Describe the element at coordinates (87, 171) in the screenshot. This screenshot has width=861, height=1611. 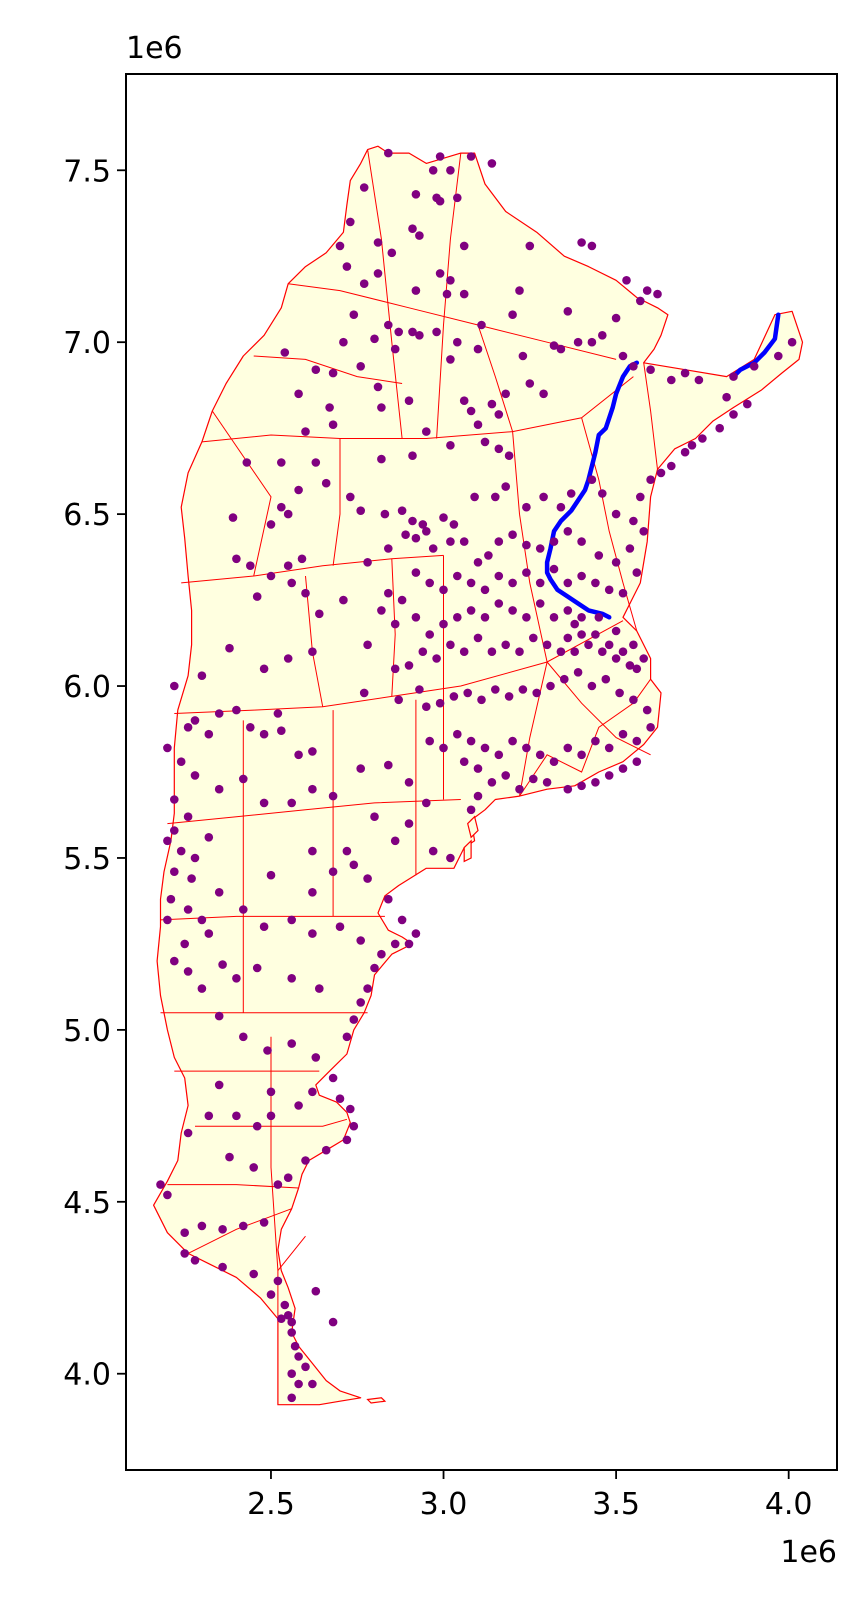
I see `y-tick-label: 7.5` at that location.